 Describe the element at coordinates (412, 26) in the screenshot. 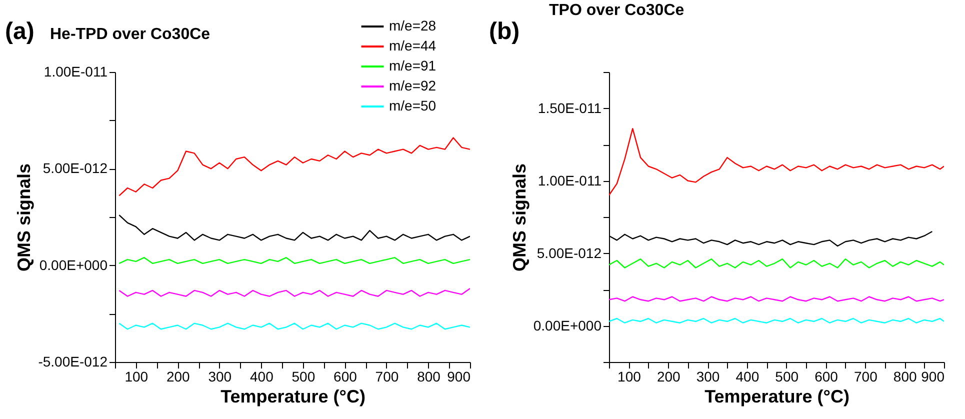

I see `legend-label: m/e=28` at that location.